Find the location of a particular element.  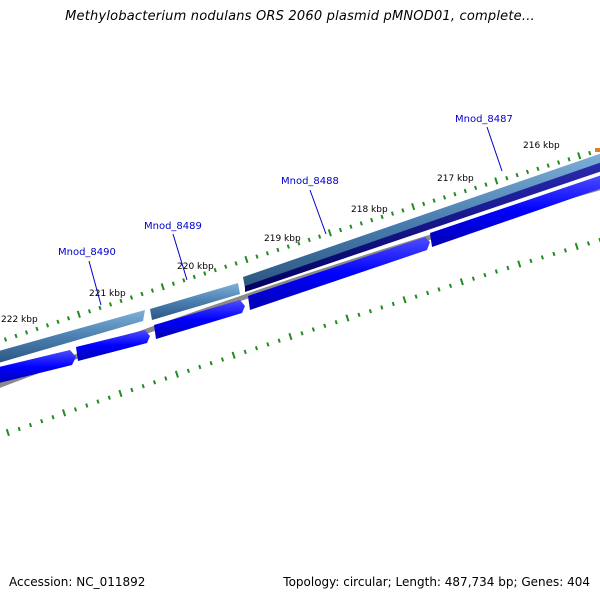

gene-label-mnod-8488: Mnod_8488 is located at coordinates (310, 181).